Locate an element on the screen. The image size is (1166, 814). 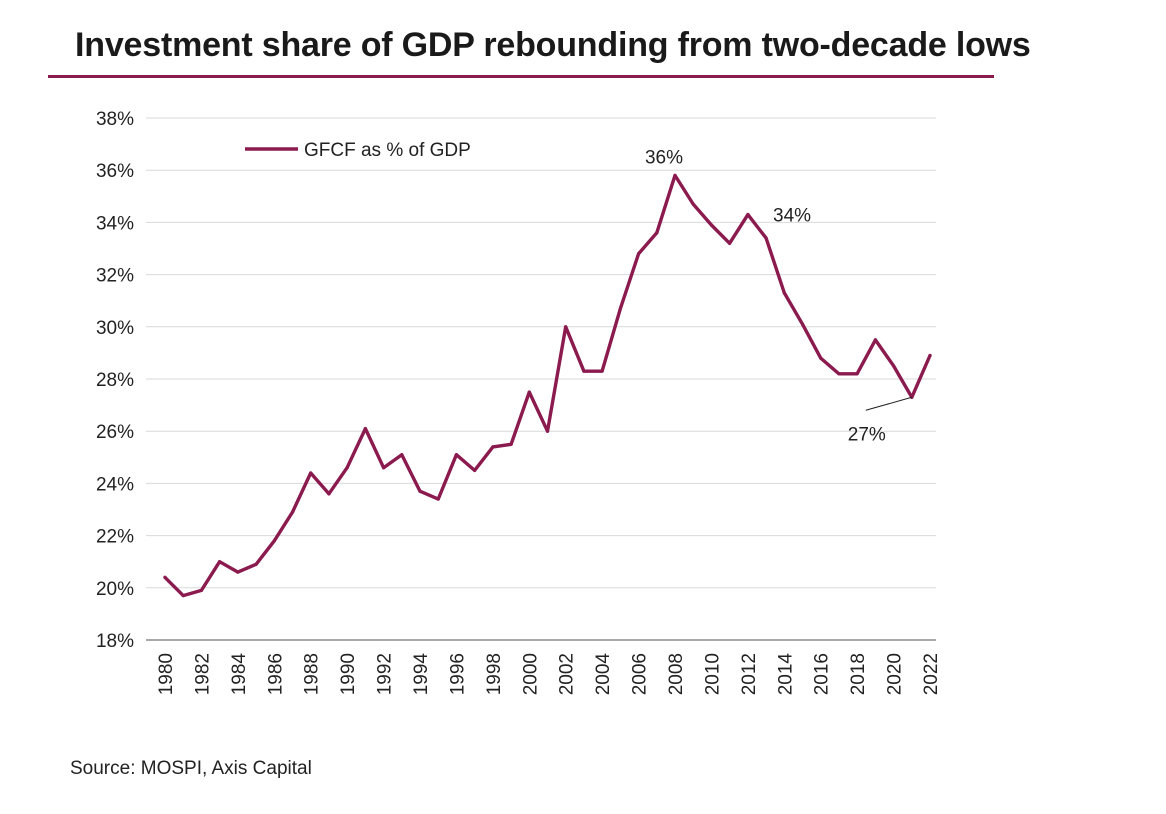
x-tick-label-1994: 1994 is located at coordinates (421, 674).